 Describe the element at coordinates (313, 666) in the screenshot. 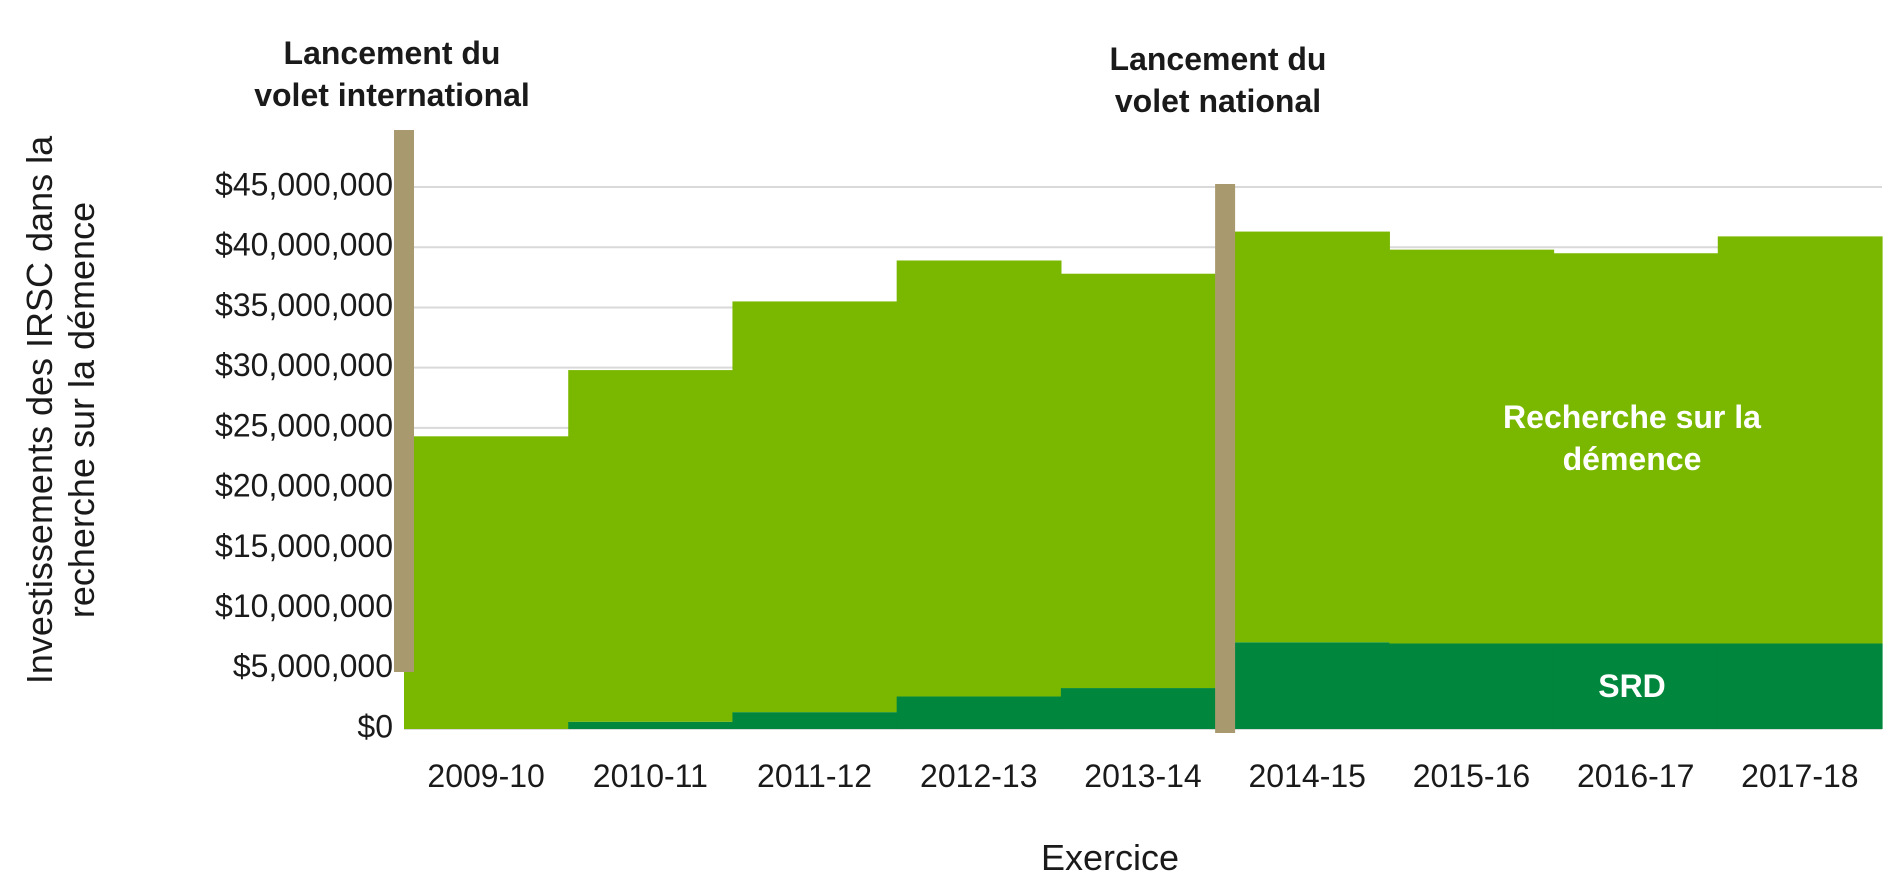

I see `y-tick-label: $5,000,000` at that location.